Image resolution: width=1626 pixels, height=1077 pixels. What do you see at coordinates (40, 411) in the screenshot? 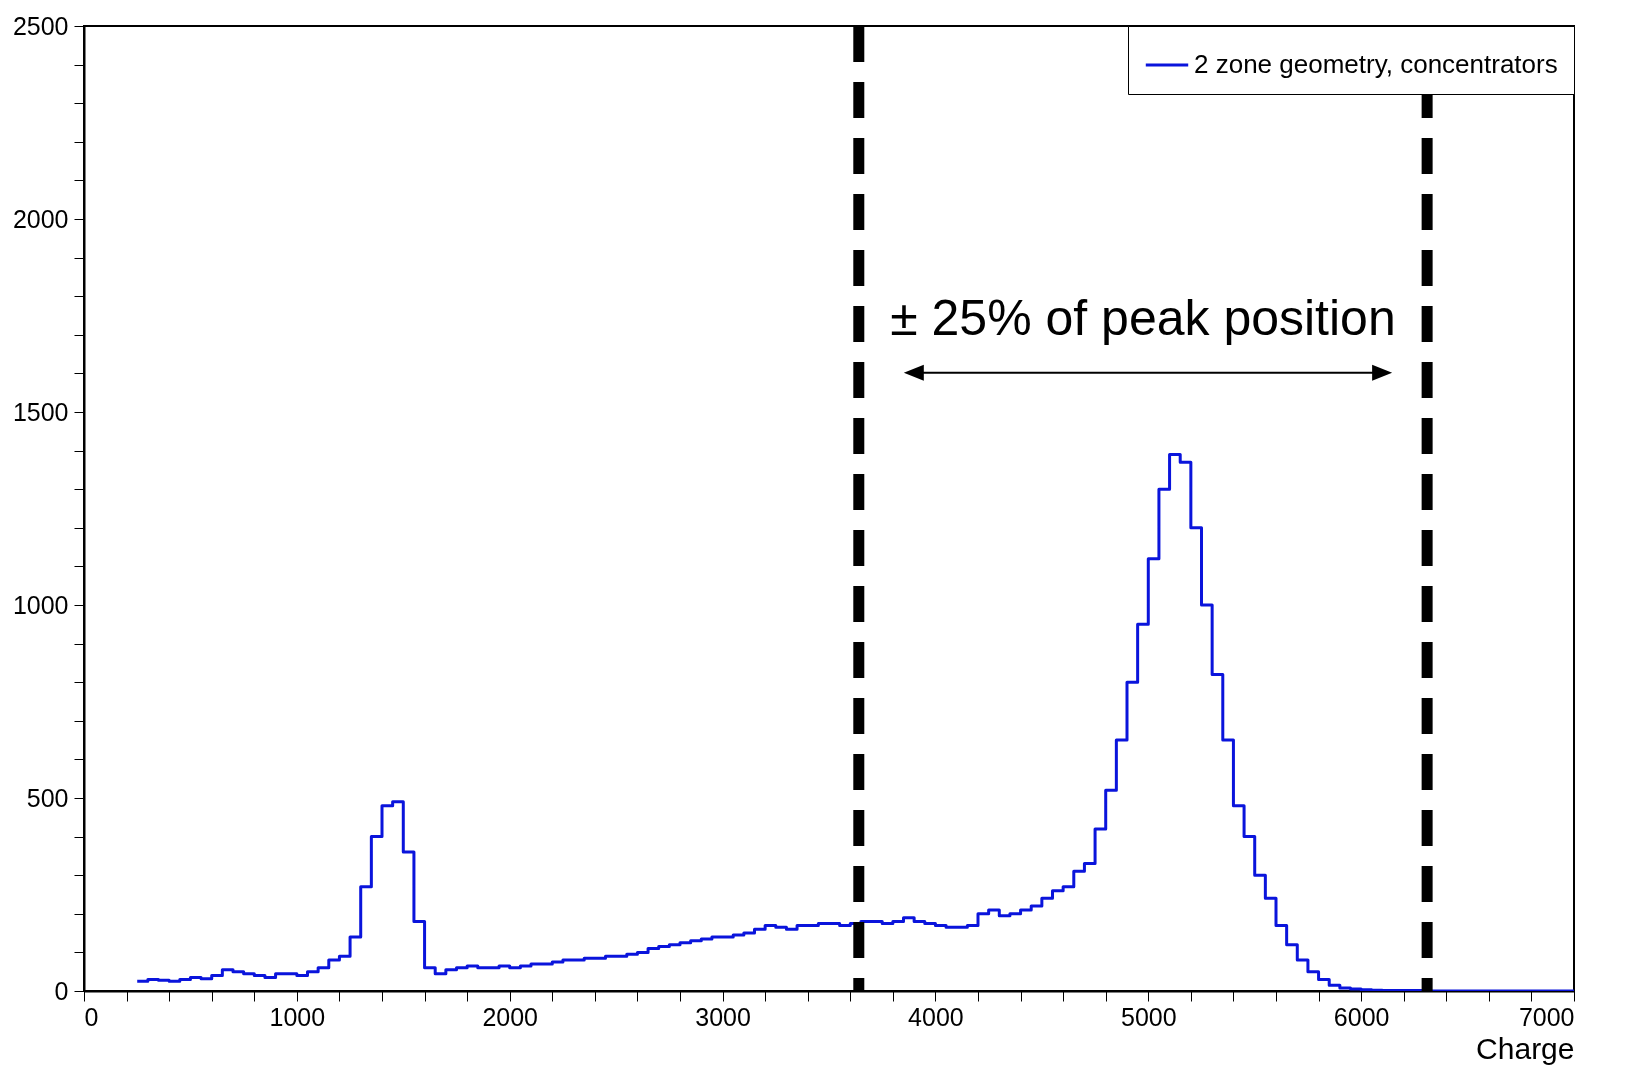
I see `y-tick-label: 1500` at bounding box center [40, 411].